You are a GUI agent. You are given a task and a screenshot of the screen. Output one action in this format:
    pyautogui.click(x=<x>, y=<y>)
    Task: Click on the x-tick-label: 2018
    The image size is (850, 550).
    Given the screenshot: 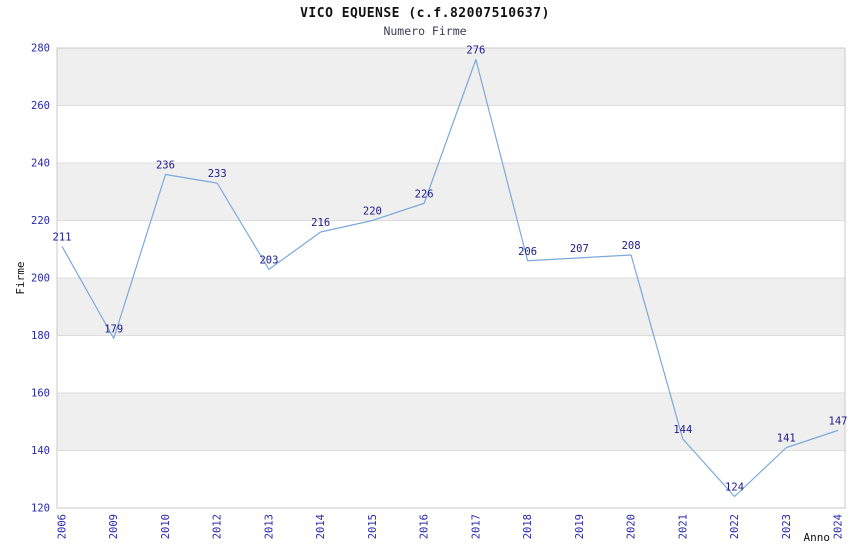 What is the action you would take?
    pyautogui.click(x=528, y=526)
    